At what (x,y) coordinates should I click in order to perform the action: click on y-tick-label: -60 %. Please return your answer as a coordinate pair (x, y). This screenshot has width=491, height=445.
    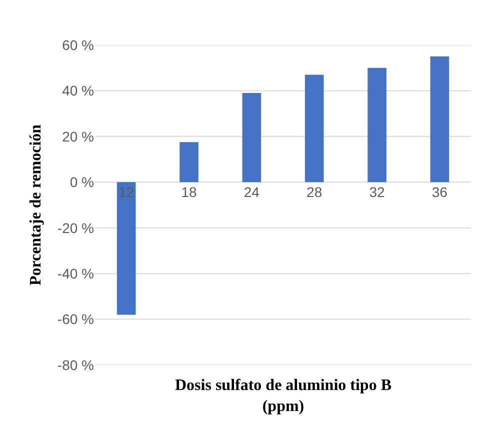
    Looking at the image, I should click on (75, 319).